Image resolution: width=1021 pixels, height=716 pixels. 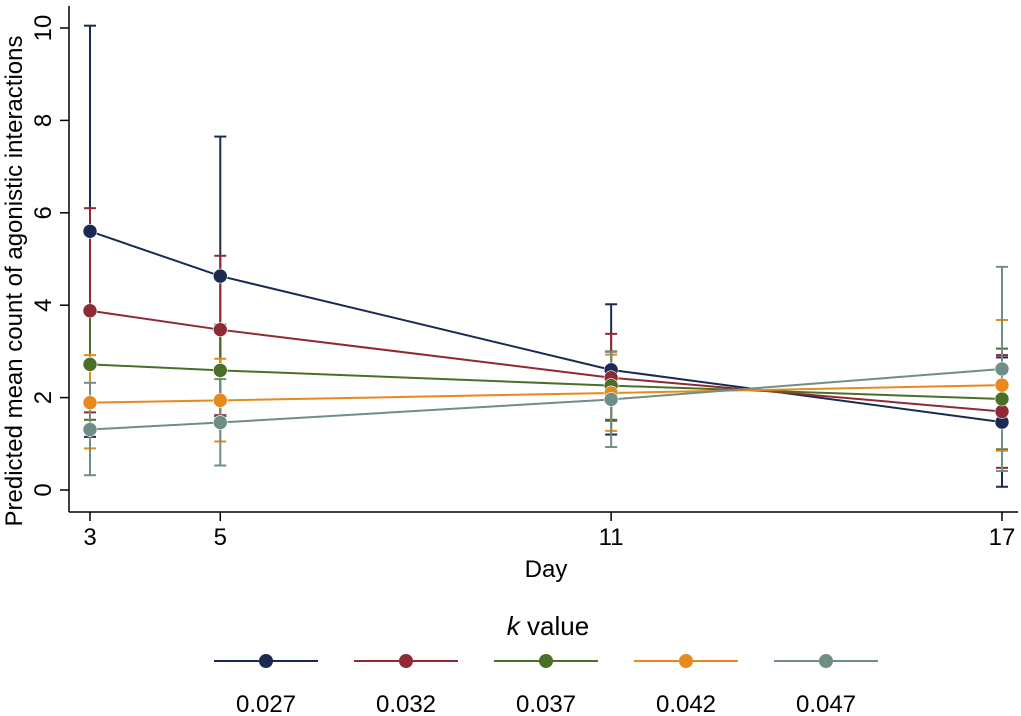 I want to click on legend-label: 0.027, so click(x=266, y=703).